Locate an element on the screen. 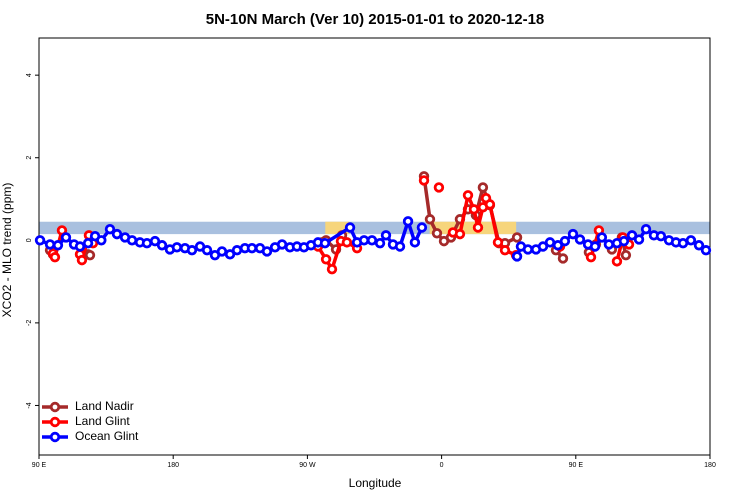  y-tick-label: -2 is located at coordinates (29, 323).